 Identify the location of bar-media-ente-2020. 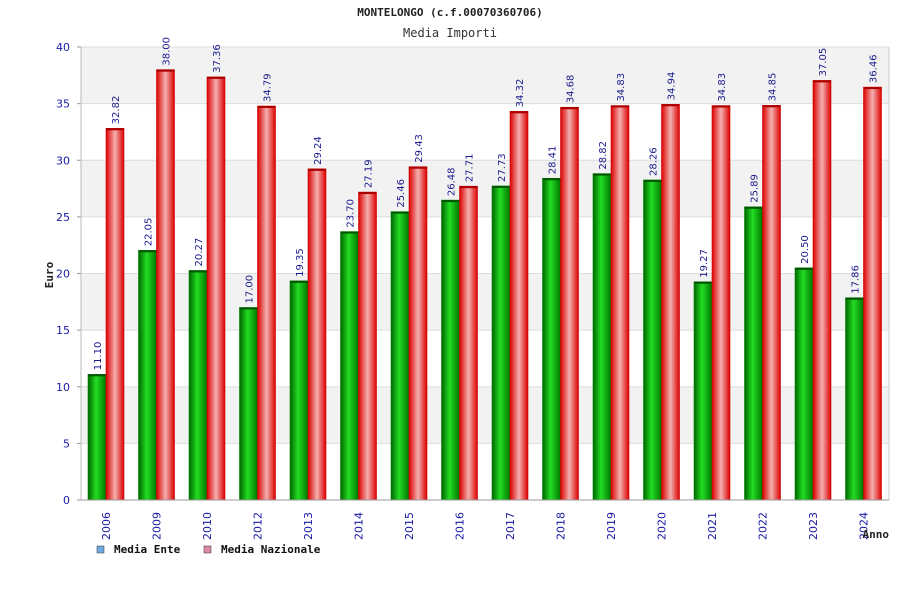
(652, 340).